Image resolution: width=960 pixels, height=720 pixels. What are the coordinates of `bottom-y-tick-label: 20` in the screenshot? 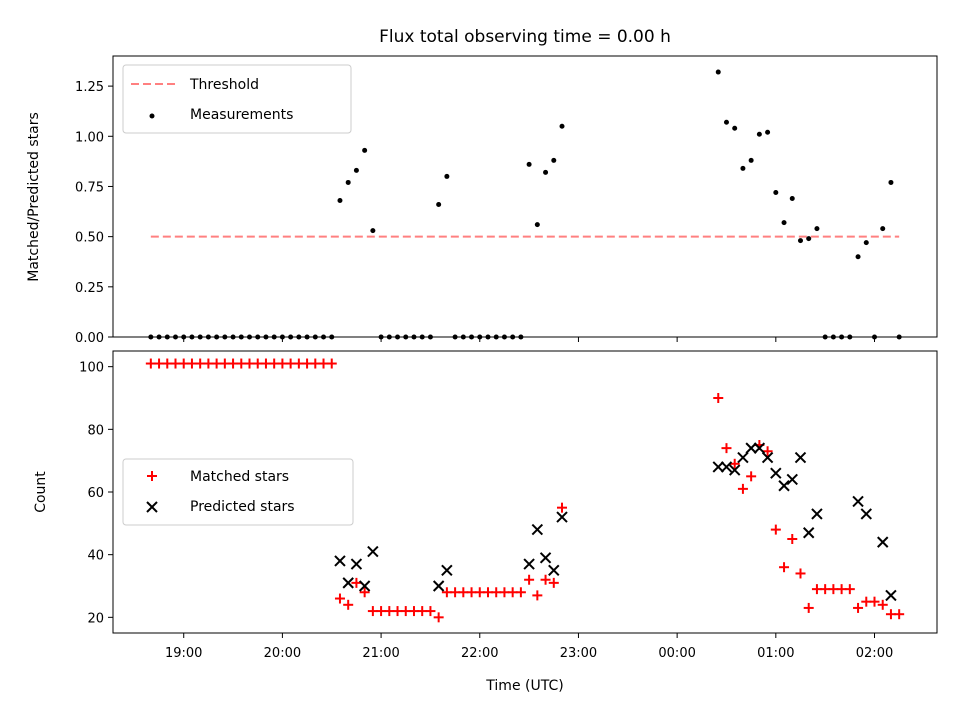 It's located at (95, 618).